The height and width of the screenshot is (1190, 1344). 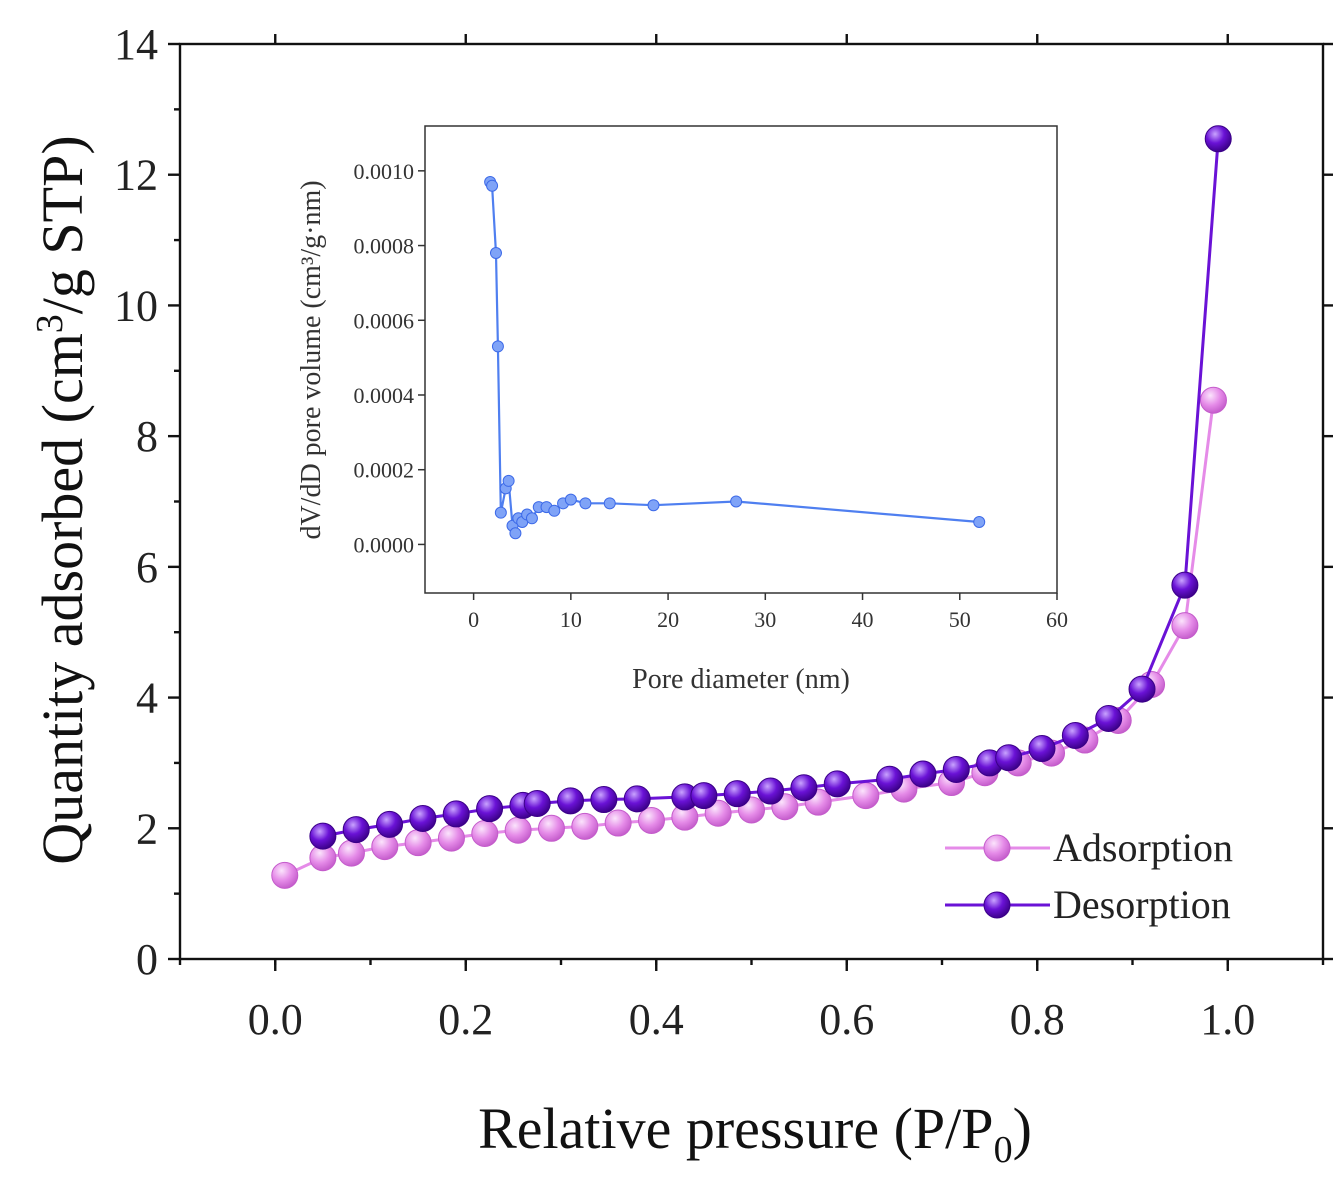 What do you see at coordinates (1227, 1019) in the screenshot?
I see `main-x-tick-label: 1.0` at bounding box center [1227, 1019].